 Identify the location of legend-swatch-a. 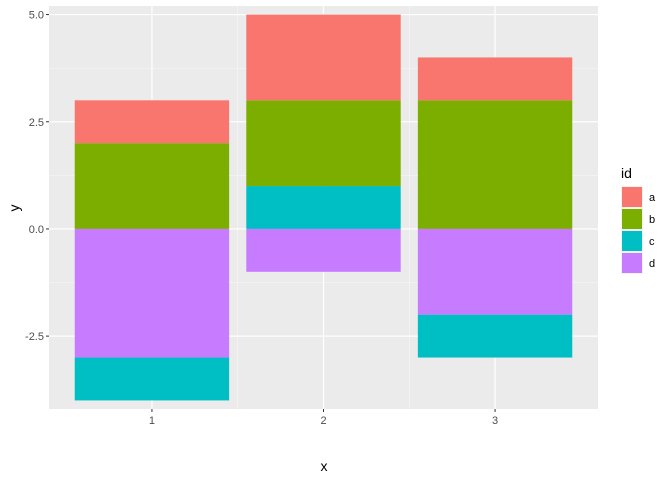
(632, 197).